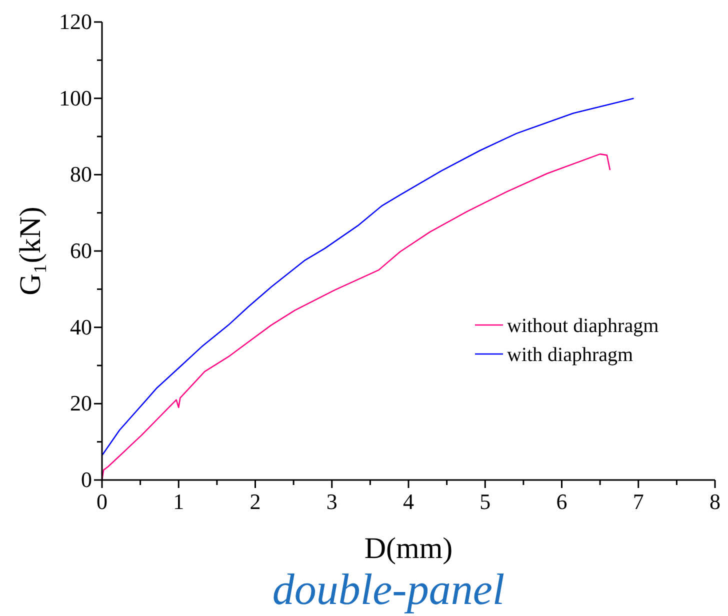 This screenshot has width=728, height=616. What do you see at coordinates (332, 501) in the screenshot?
I see `x-tick-label: 3` at bounding box center [332, 501].